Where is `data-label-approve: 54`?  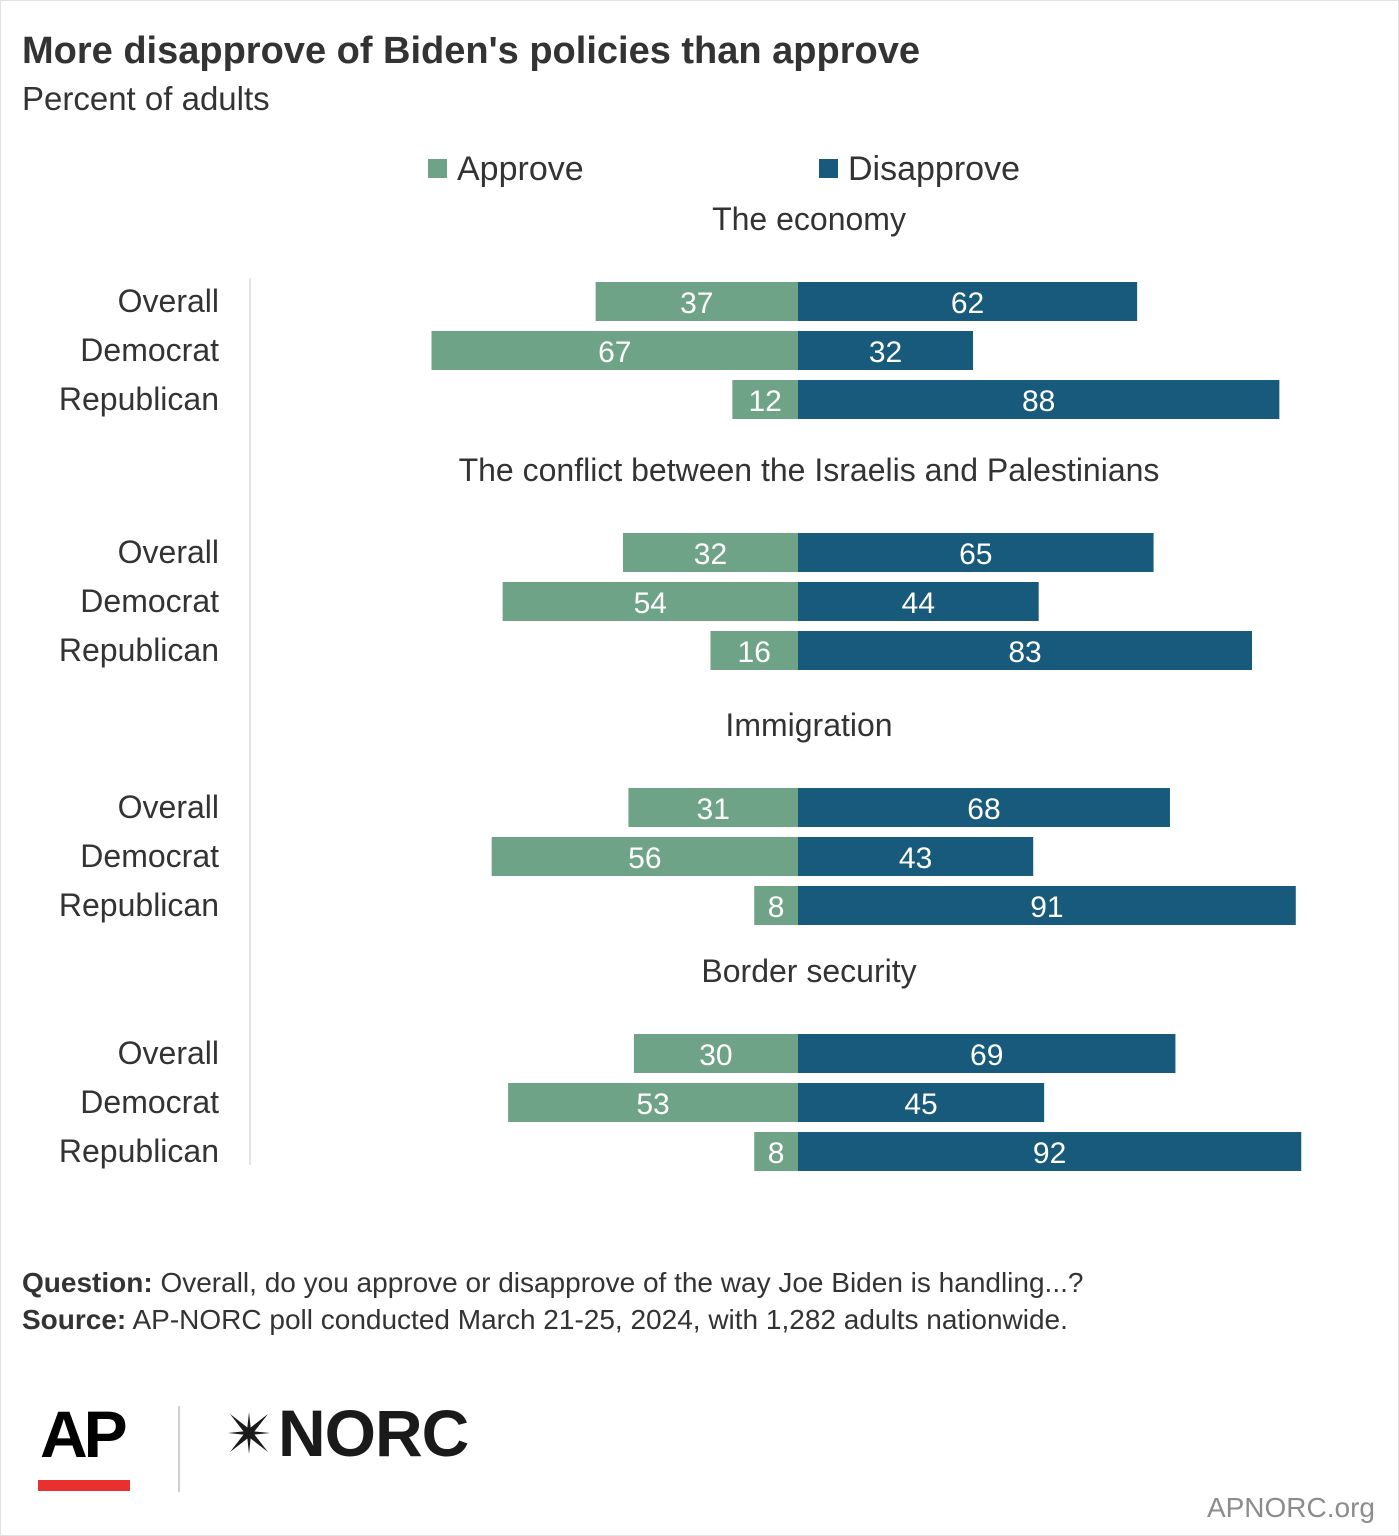
data-label-approve: 54 is located at coordinates (650, 603).